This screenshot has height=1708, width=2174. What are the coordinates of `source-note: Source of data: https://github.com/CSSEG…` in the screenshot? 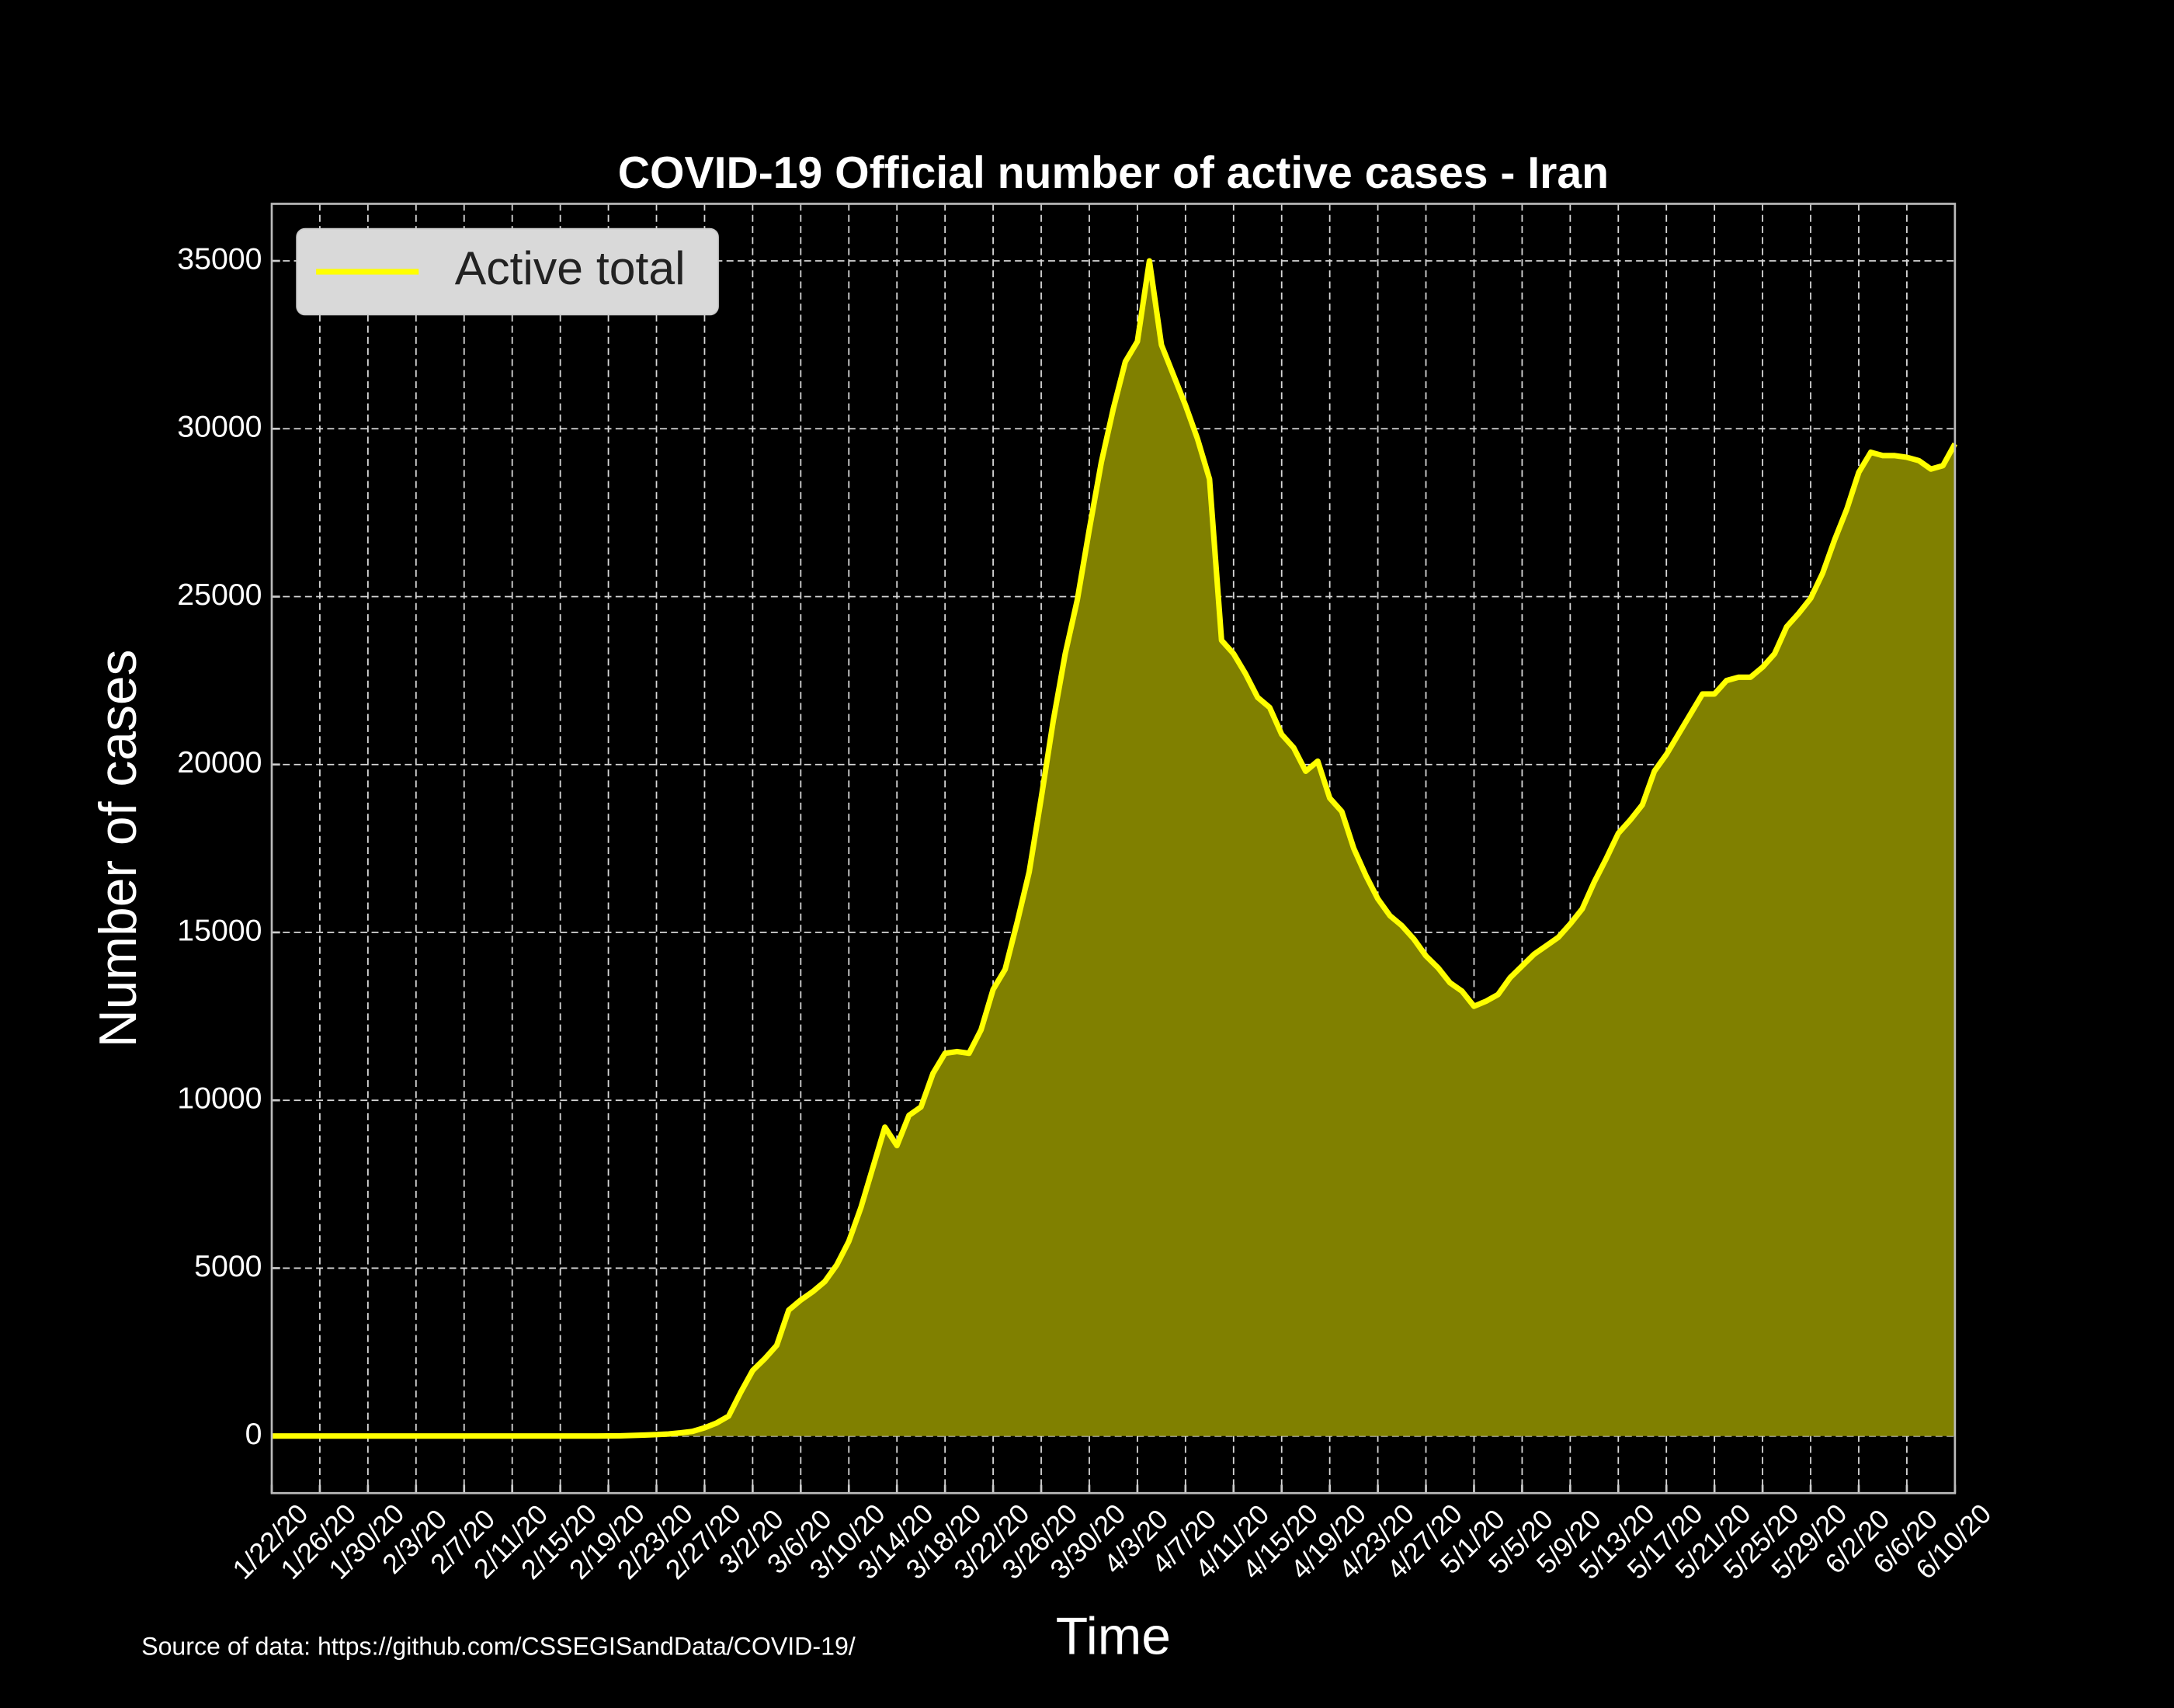 It's located at (499, 1647).